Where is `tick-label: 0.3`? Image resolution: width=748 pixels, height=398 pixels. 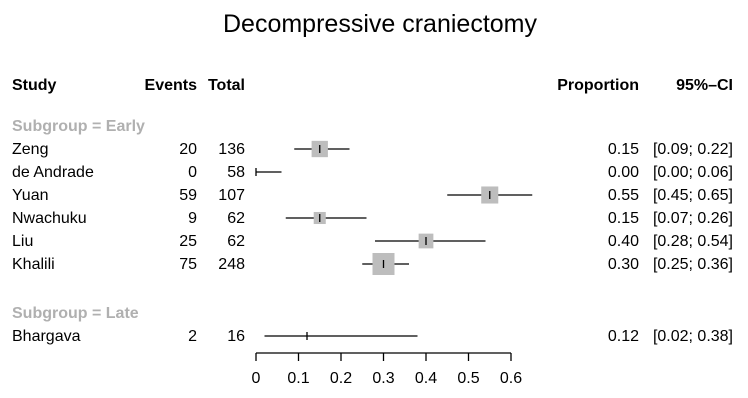 tick-label: 0.3 is located at coordinates (383, 378).